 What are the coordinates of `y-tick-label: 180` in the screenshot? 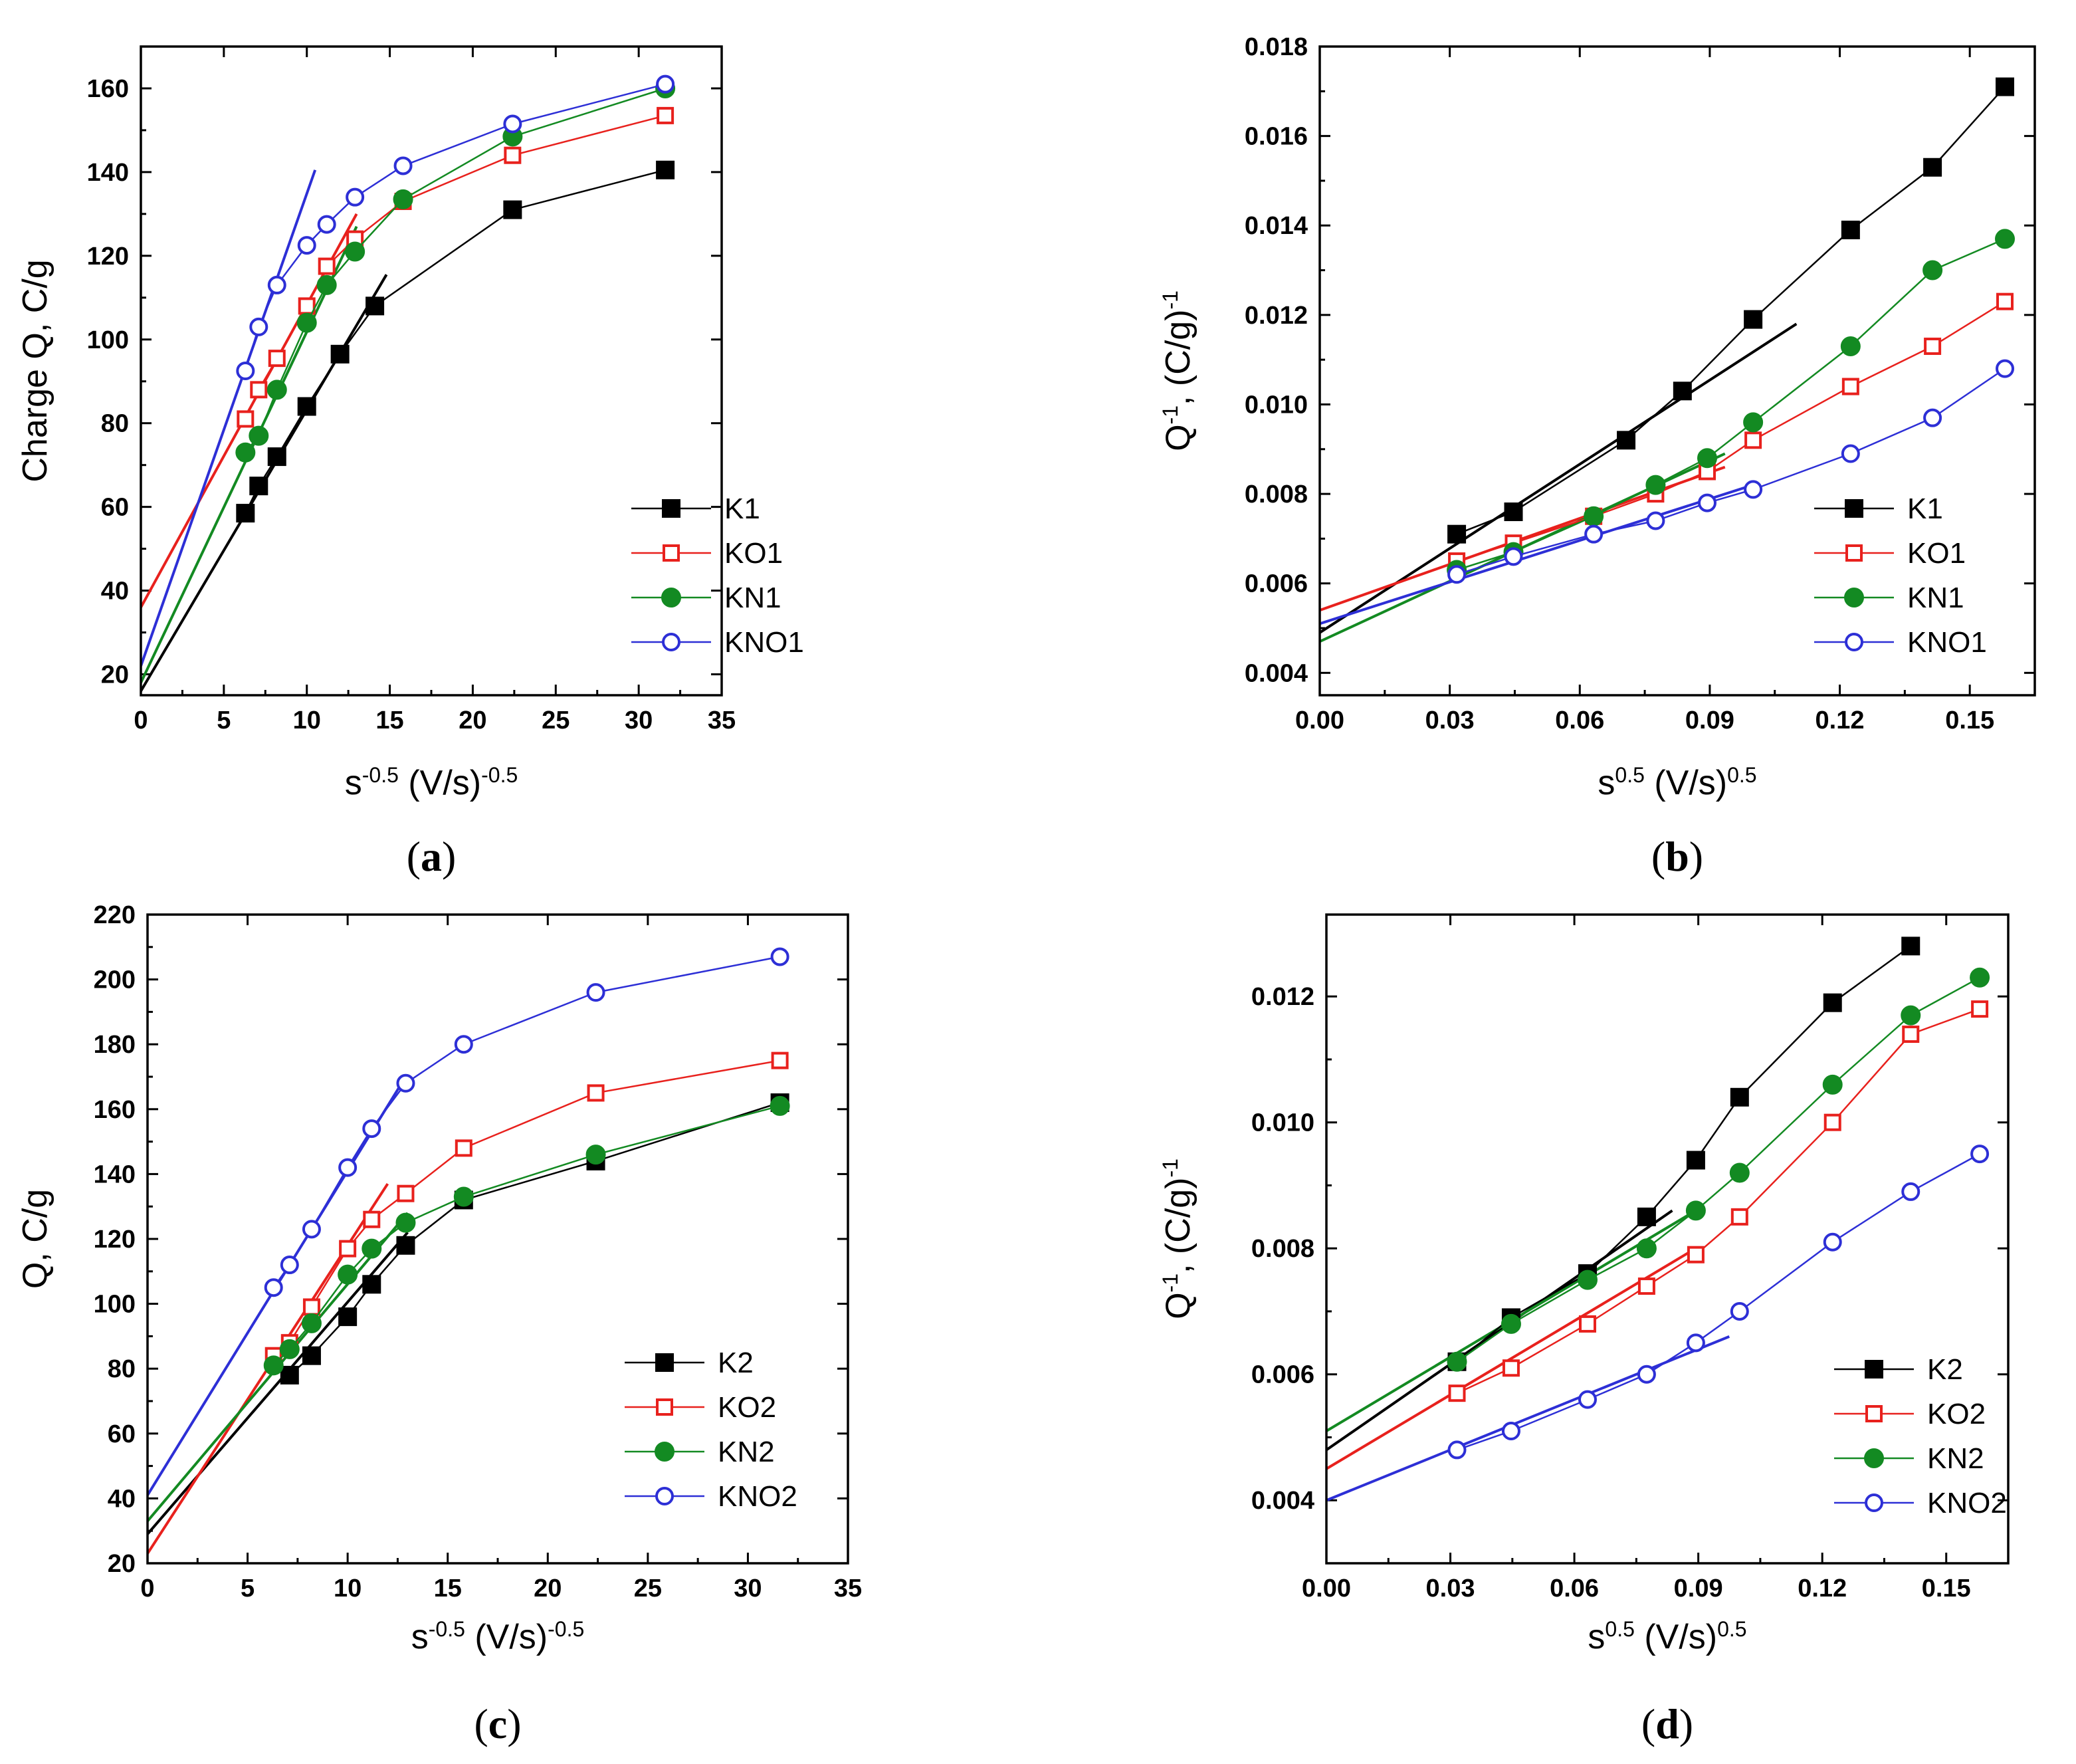 It's located at (115, 1045).